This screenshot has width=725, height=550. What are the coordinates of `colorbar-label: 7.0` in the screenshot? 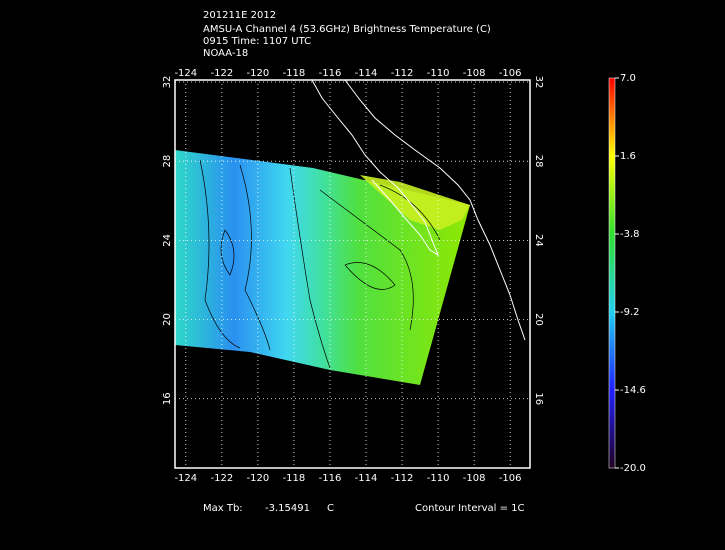 It's located at (628, 78).